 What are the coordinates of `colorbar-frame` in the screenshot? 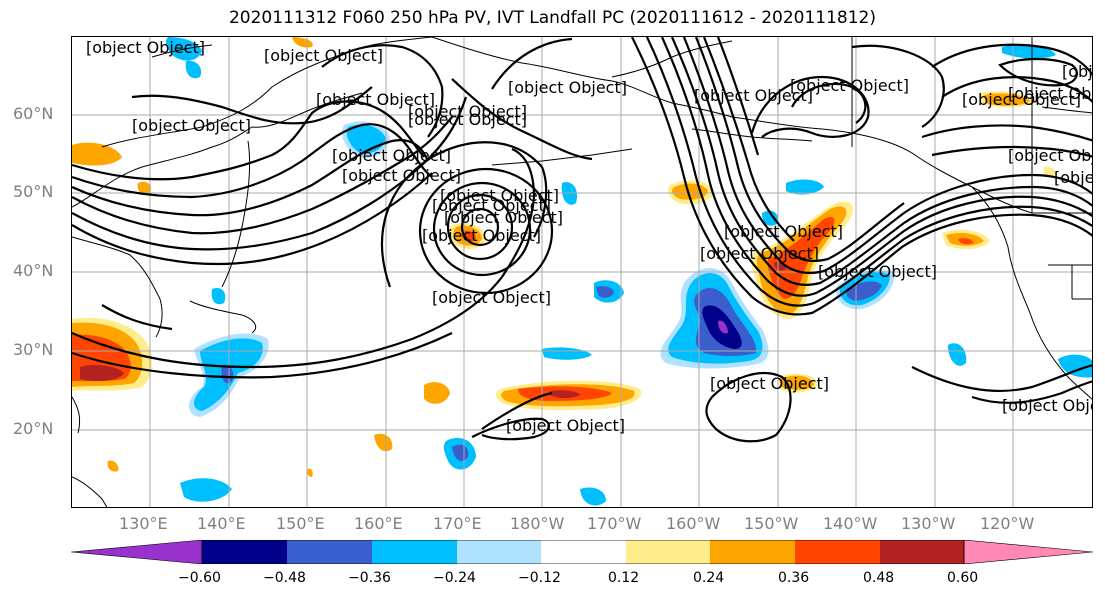 It's located at (583, 552).